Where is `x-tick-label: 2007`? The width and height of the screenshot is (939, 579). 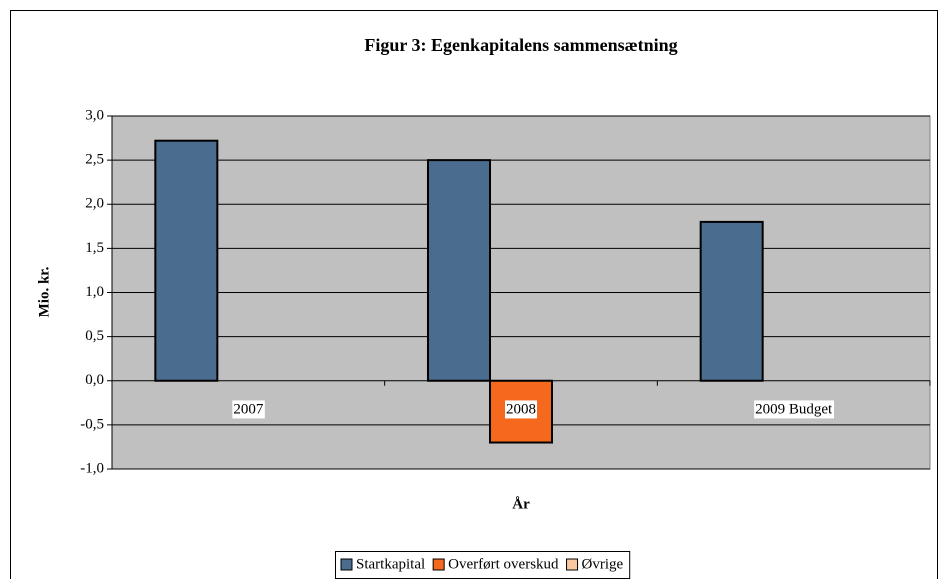 x-tick-label: 2007 is located at coordinates (248, 409).